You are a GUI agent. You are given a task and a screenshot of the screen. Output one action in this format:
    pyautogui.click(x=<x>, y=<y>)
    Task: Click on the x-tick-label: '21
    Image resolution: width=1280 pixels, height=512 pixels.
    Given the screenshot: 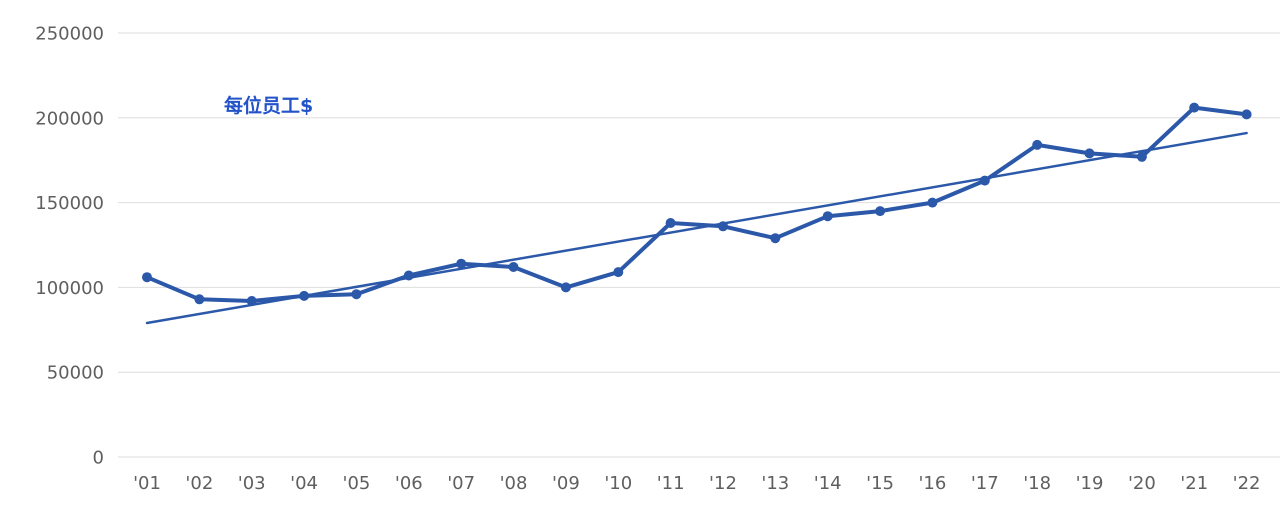 What is the action you would take?
    pyautogui.click(x=1194, y=483)
    